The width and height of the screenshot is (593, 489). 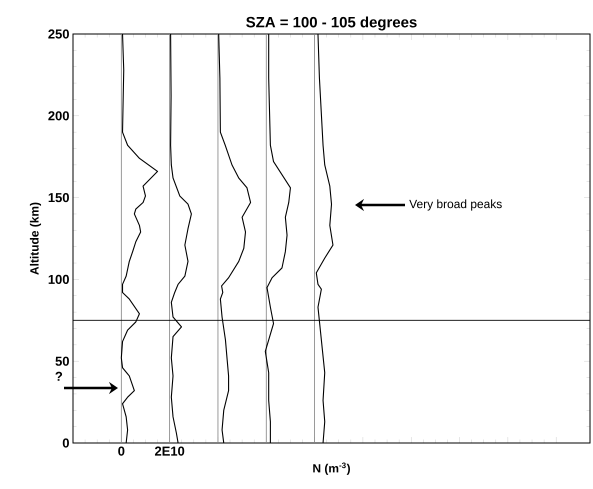 What do you see at coordinates (331, 23) in the screenshot?
I see `chart-title: SZA = 100 - 105 degrees` at bounding box center [331, 23].